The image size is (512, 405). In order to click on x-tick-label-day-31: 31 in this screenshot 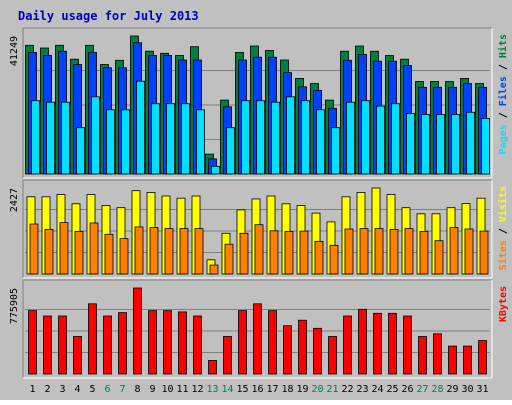, I will do `click(482, 389)`.